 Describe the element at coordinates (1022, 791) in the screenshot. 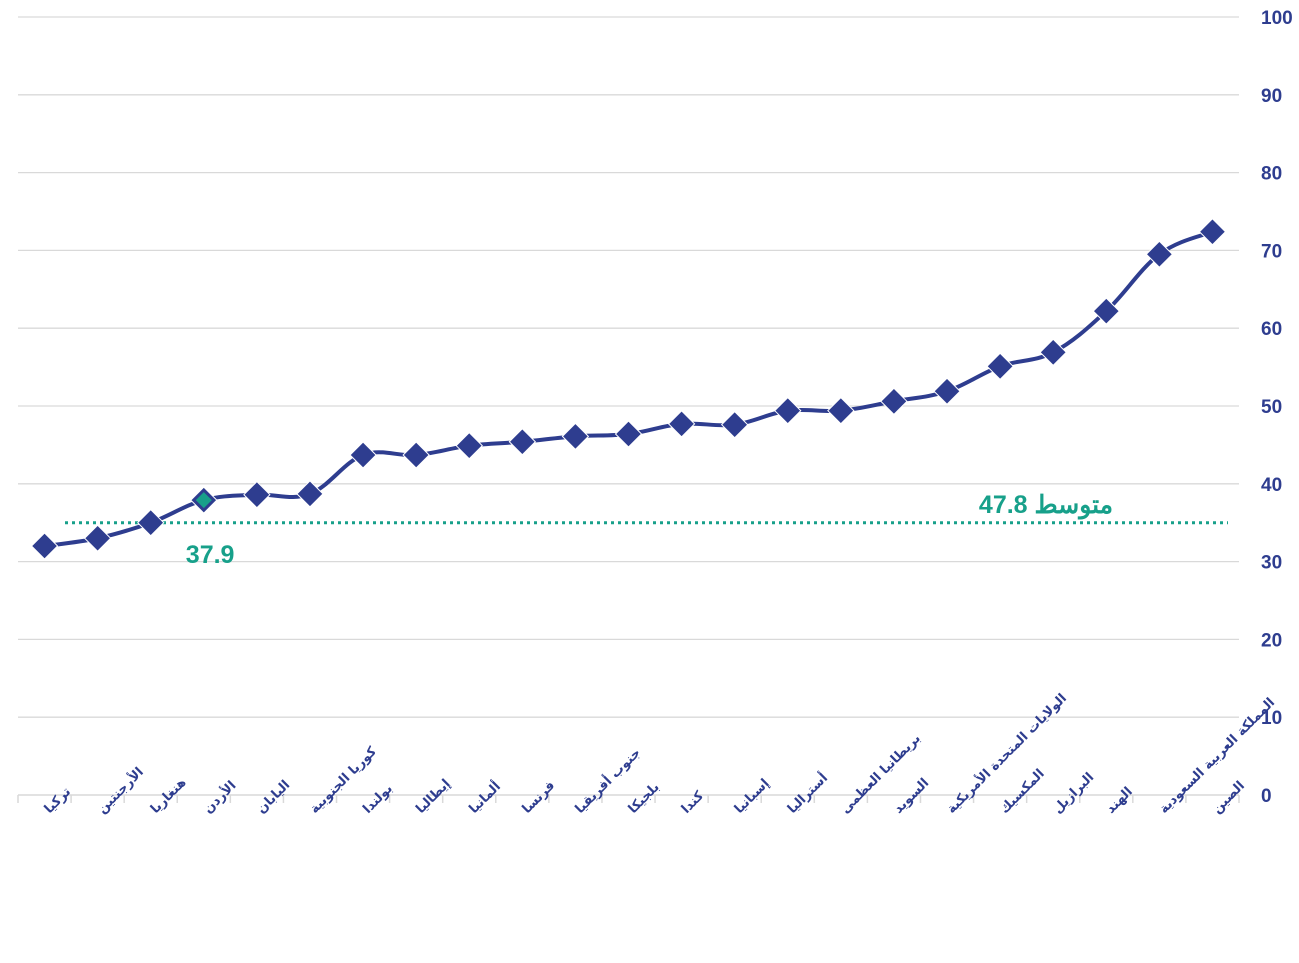

I see `x-tick-label: المكسيك` at that location.